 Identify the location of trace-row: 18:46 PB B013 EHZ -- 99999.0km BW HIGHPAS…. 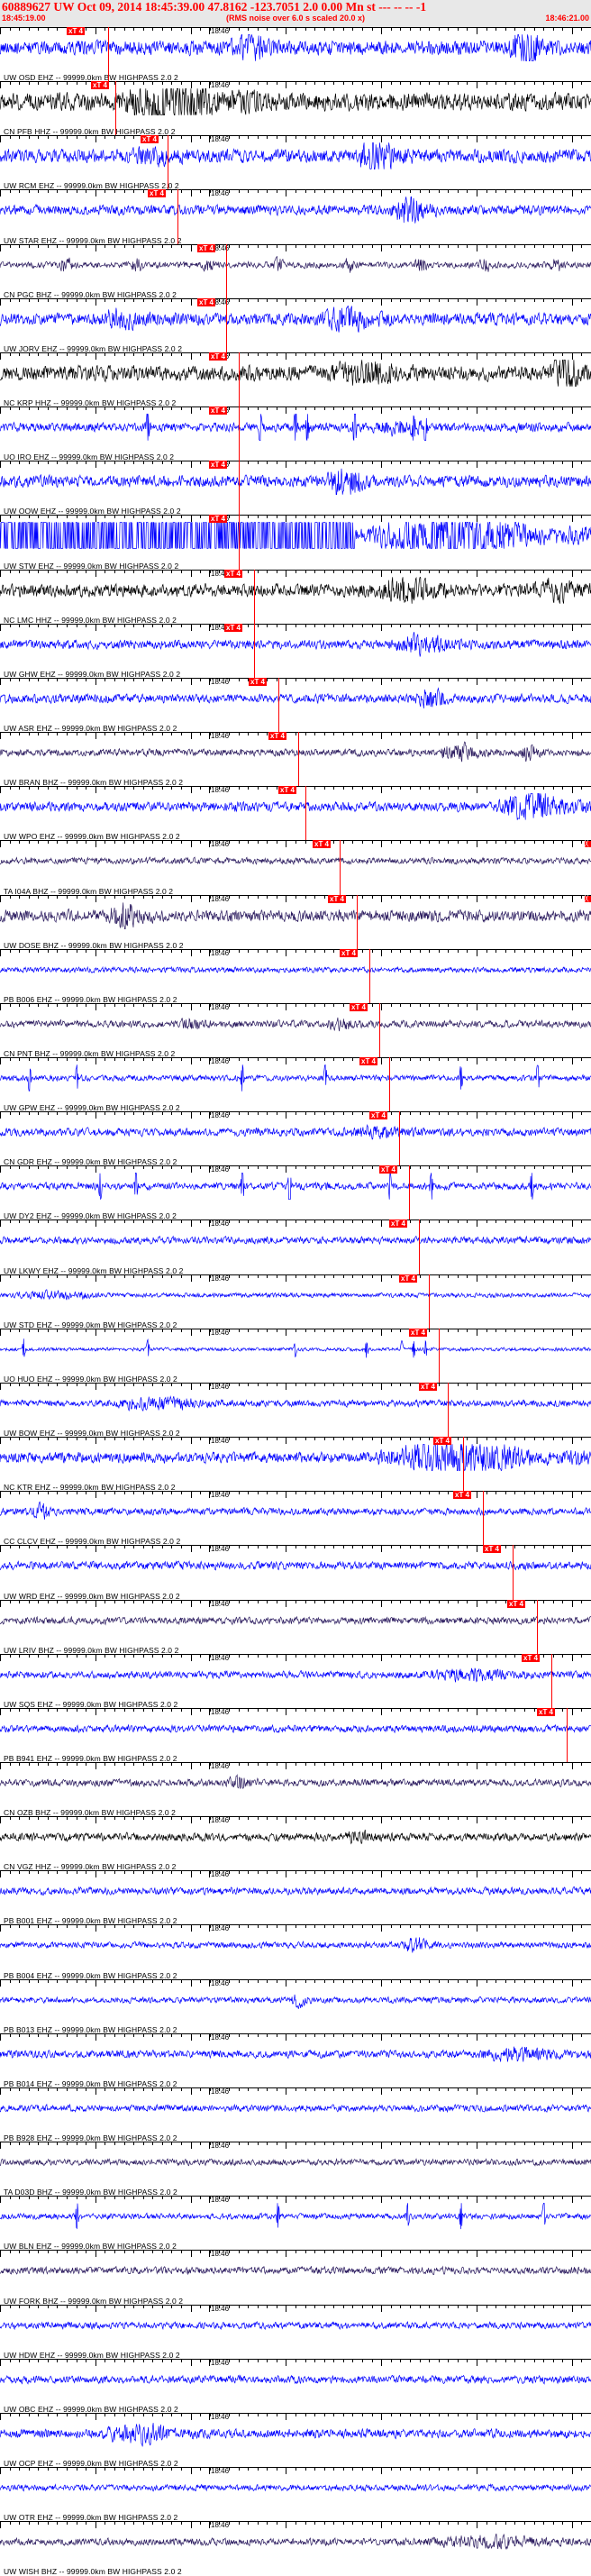
(295, 2005).